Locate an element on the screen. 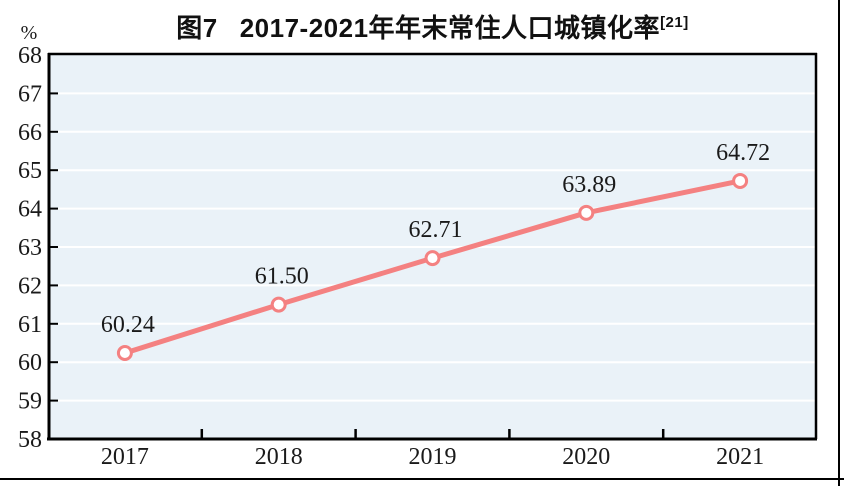  page-rule-right is located at coordinates (839, 243).